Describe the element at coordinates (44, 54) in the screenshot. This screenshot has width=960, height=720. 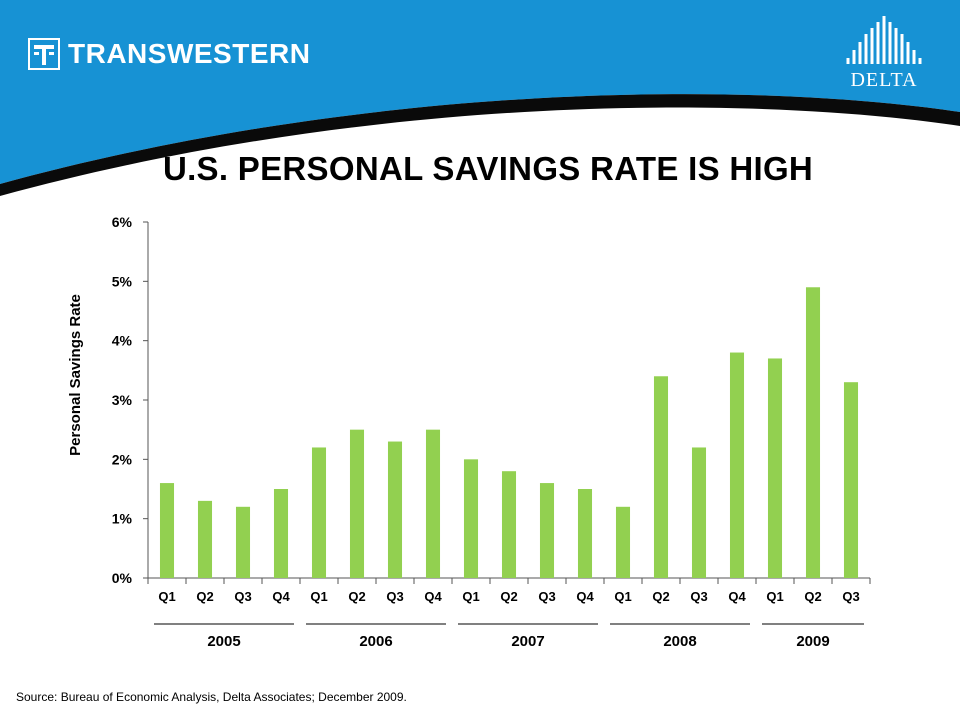
I see `brand-mark-icon` at that location.